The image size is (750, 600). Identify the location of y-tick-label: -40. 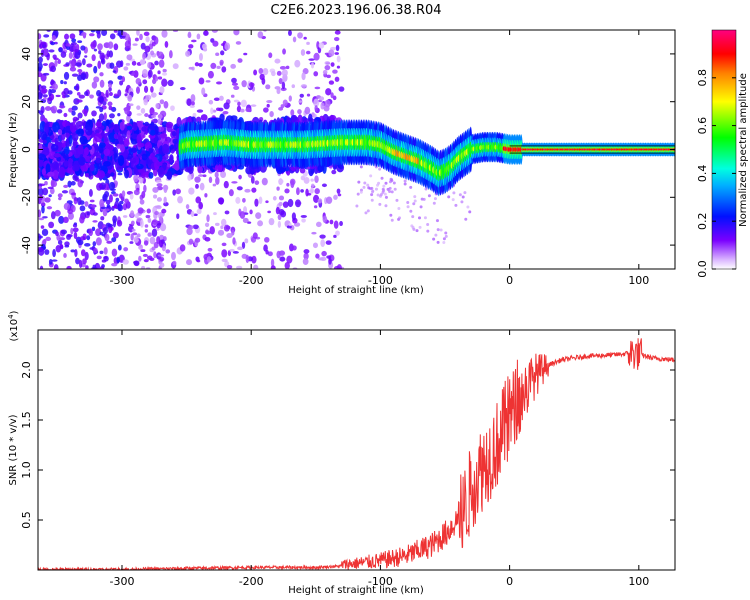
(26, 245).